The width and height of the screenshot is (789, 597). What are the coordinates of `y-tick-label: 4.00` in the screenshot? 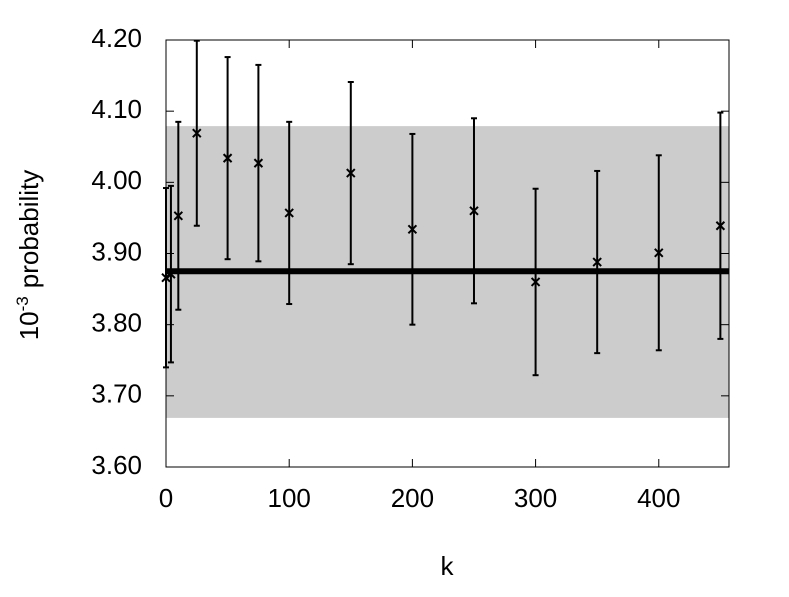 It's located at (116, 180).